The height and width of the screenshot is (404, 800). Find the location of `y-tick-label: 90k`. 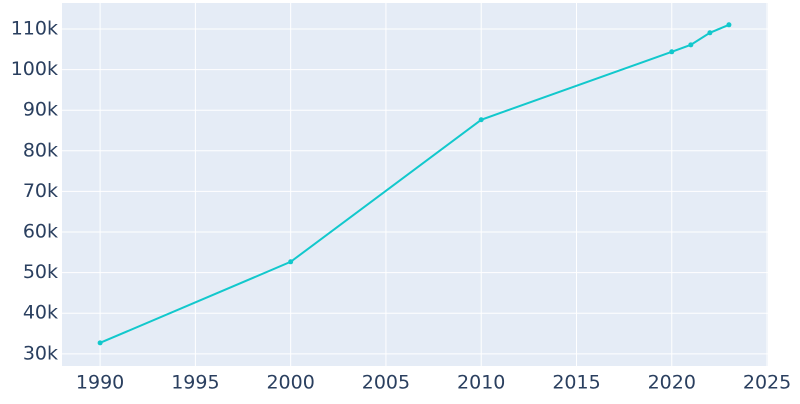

y-tick-label: 90k is located at coordinates (40, 110).